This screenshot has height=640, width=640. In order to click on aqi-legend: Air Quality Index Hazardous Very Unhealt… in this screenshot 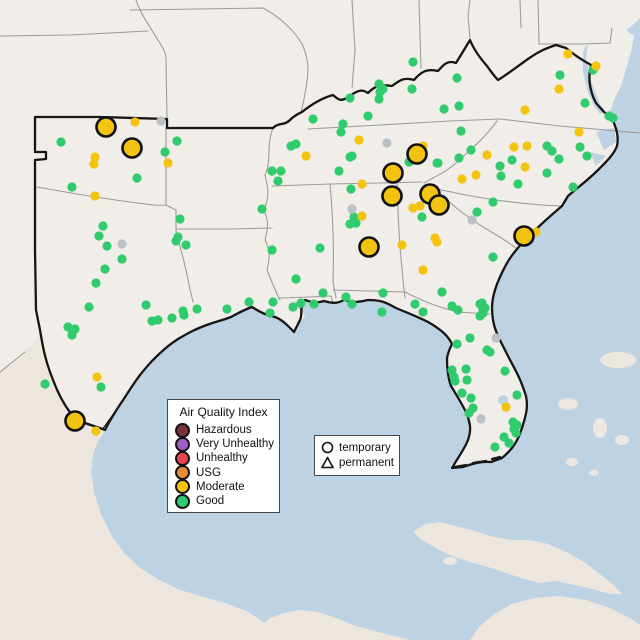, I will do `click(223, 456)`.